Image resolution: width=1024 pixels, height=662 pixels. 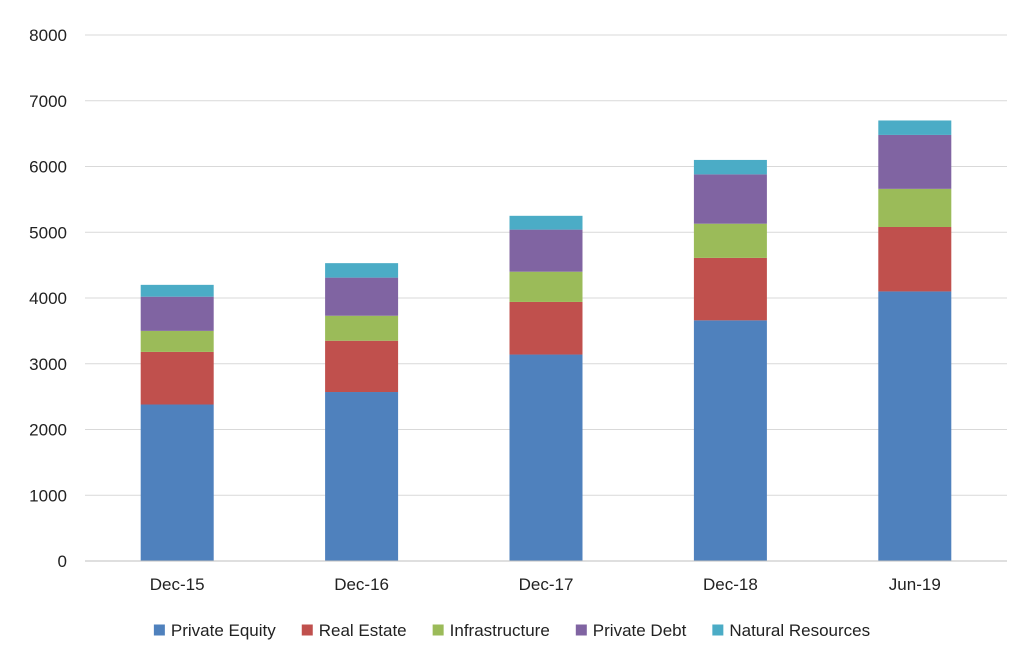 I want to click on x-tick-label: Dec-17, so click(x=546, y=584).